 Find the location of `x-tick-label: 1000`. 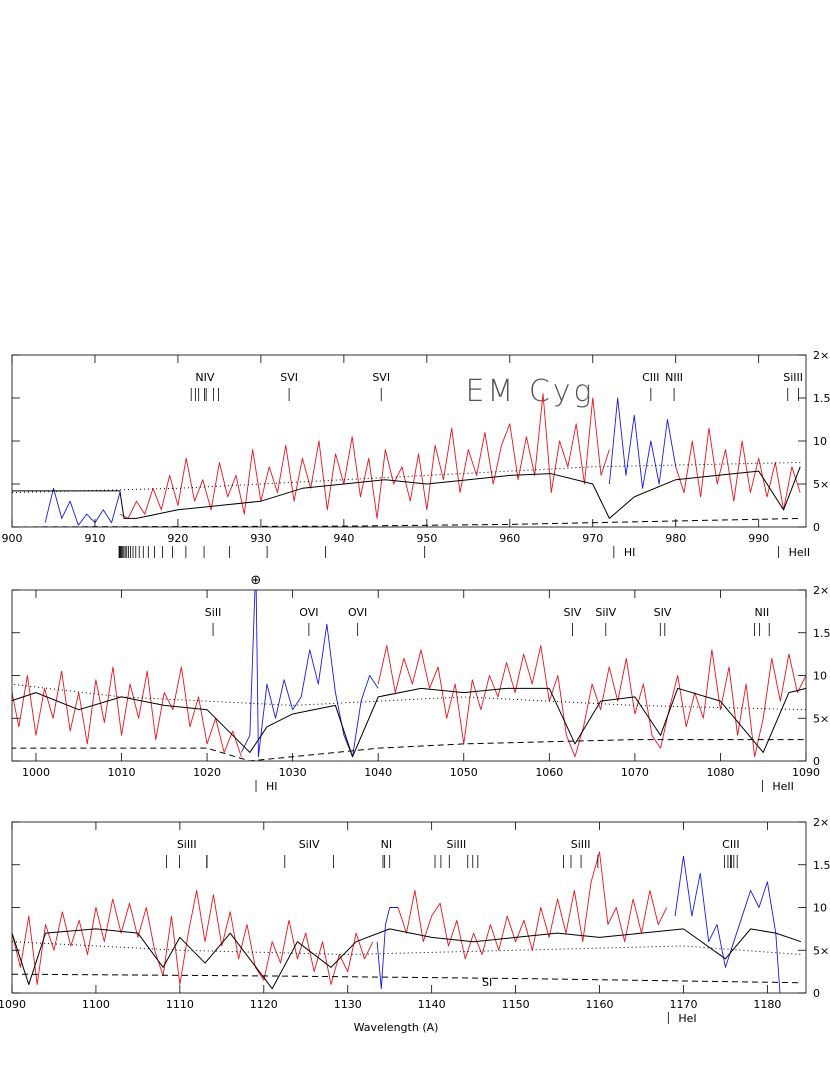

x-tick-label: 1000 is located at coordinates (36, 772).